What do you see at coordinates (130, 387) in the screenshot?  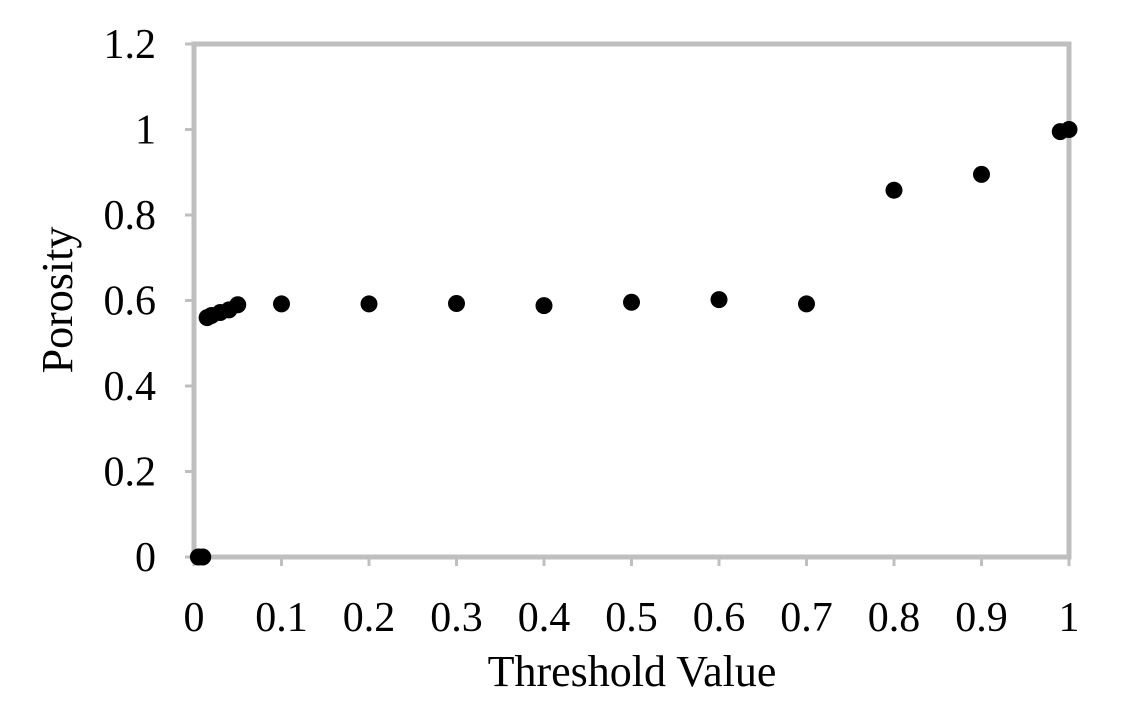 I see `y-tick-label: 0.4` at bounding box center [130, 387].